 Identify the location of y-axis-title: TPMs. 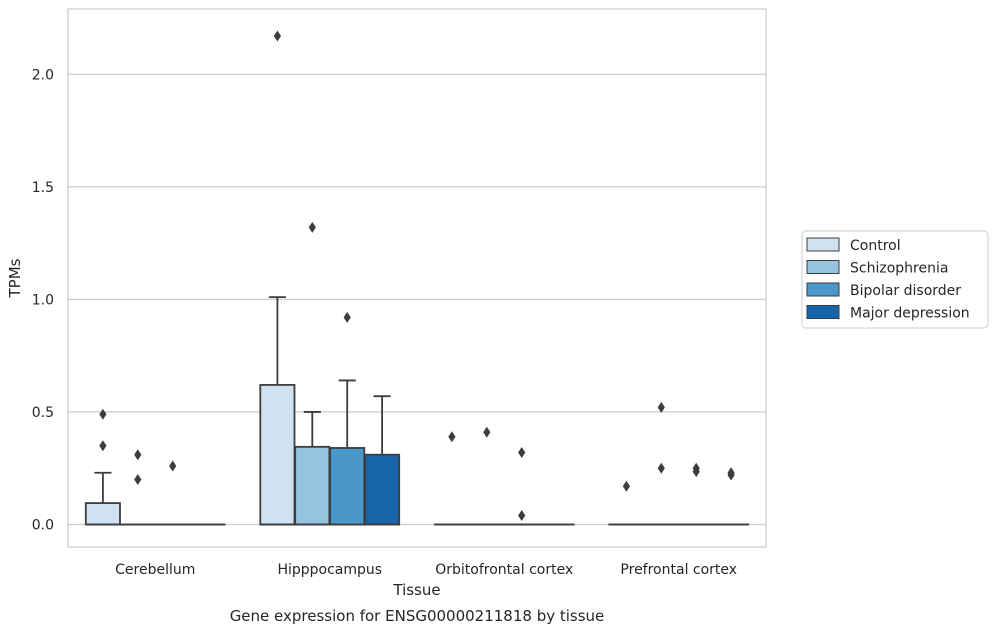
(15, 278).